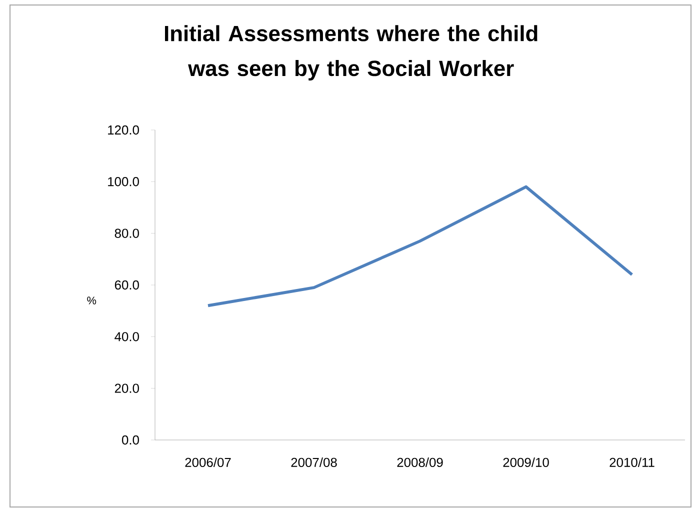 Image resolution: width=695 pixels, height=513 pixels. What do you see at coordinates (526, 463) in the screenshot?
I see `x-tick-label: 2009/10` at bounding box center [526, 463].